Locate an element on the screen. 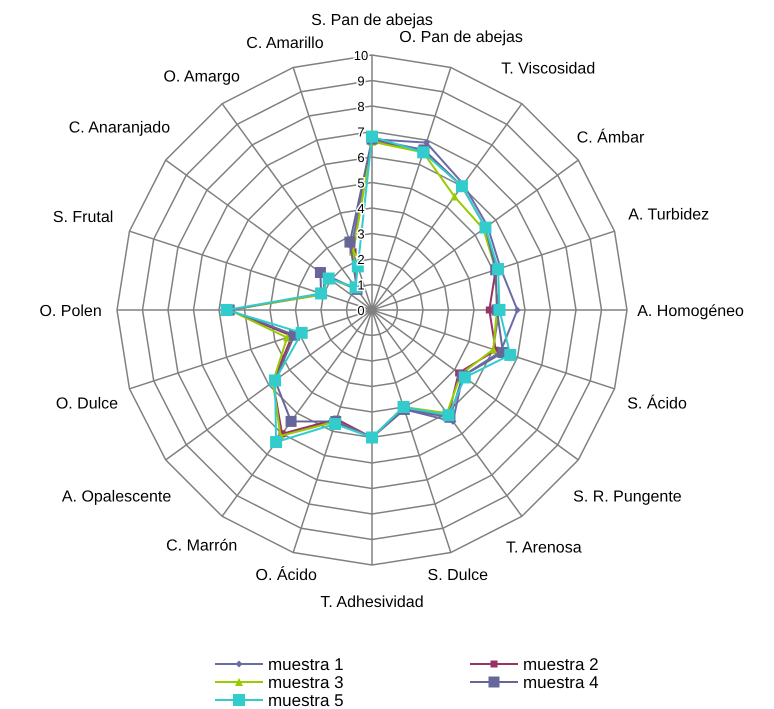 The height and width of the screenshot is (709, 774). spoke-label: O. Dulce is located at coordinates (87, 404).